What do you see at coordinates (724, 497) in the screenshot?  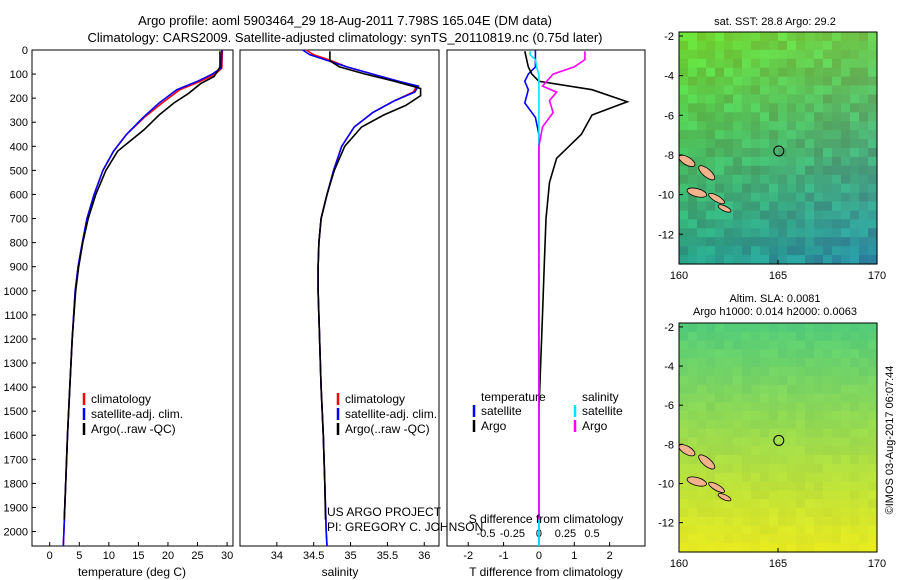 I see `island` at bounding box center [724, 497].